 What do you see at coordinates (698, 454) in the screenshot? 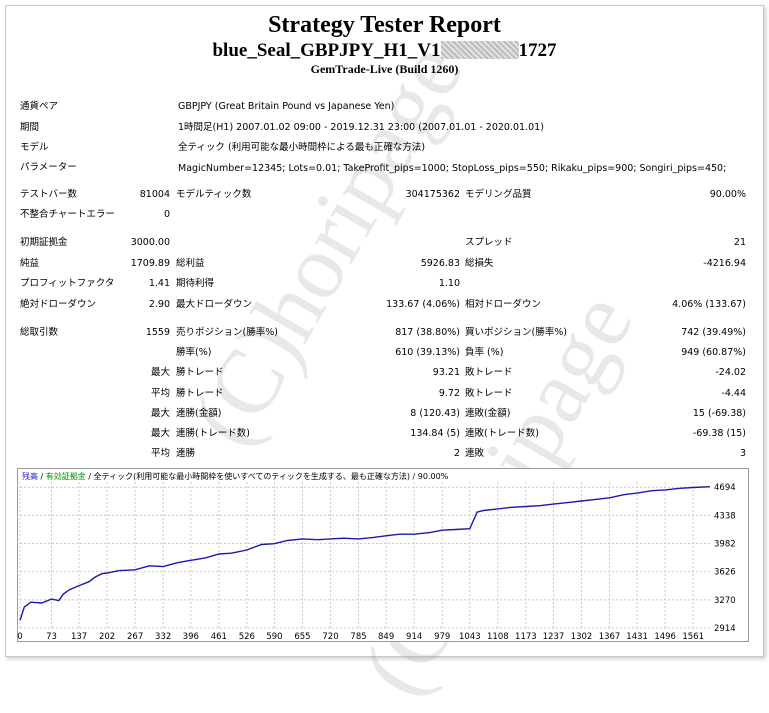
I see `avg-cons-losses-value: 3` at bounding box center [698, 454].